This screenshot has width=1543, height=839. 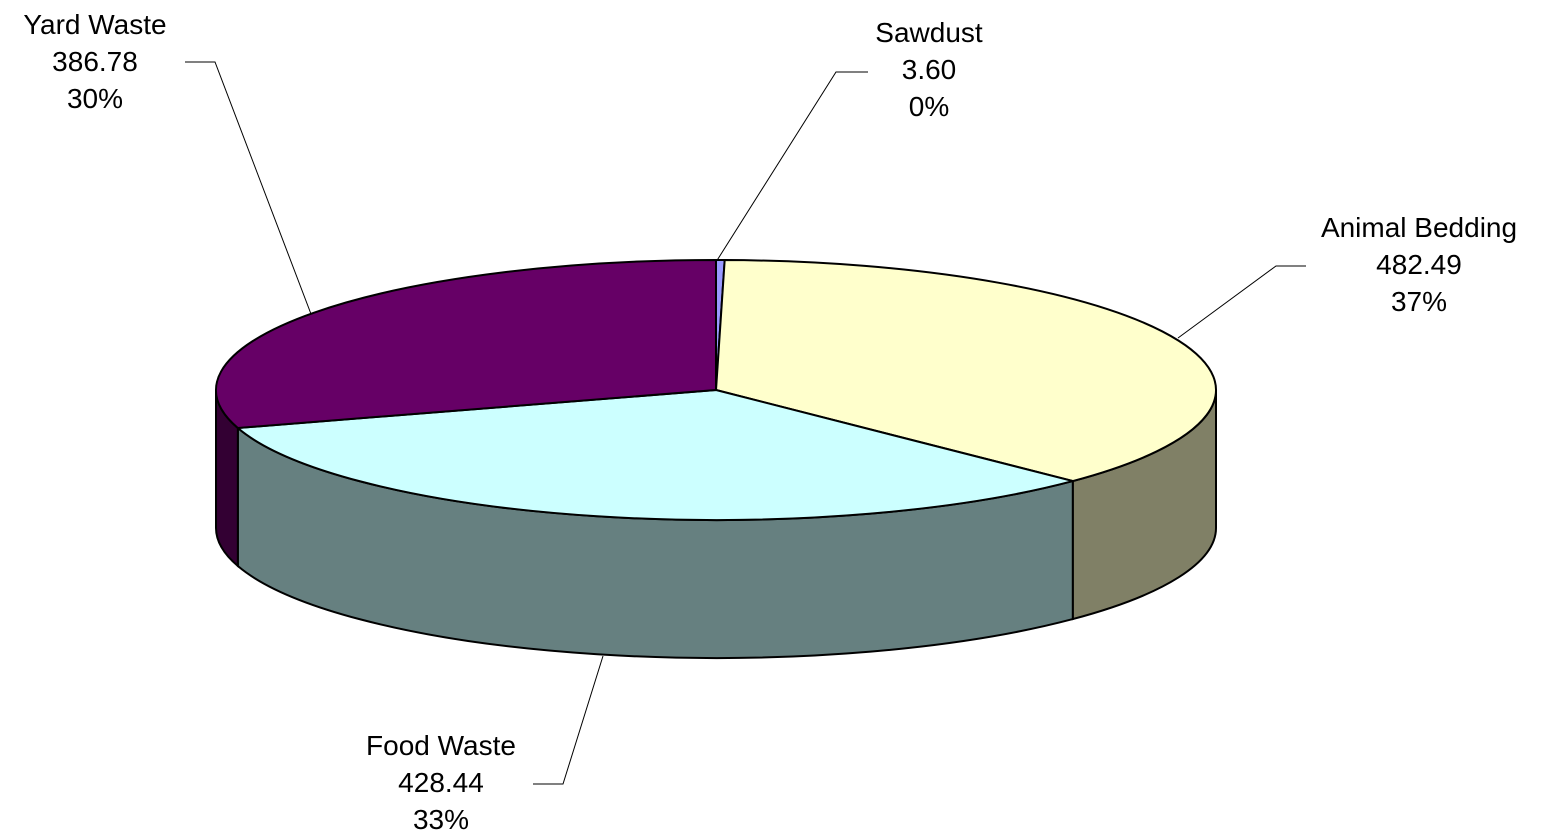 I want to click on slice-percent-food-waste: 33%, so click(x=441, y=819).